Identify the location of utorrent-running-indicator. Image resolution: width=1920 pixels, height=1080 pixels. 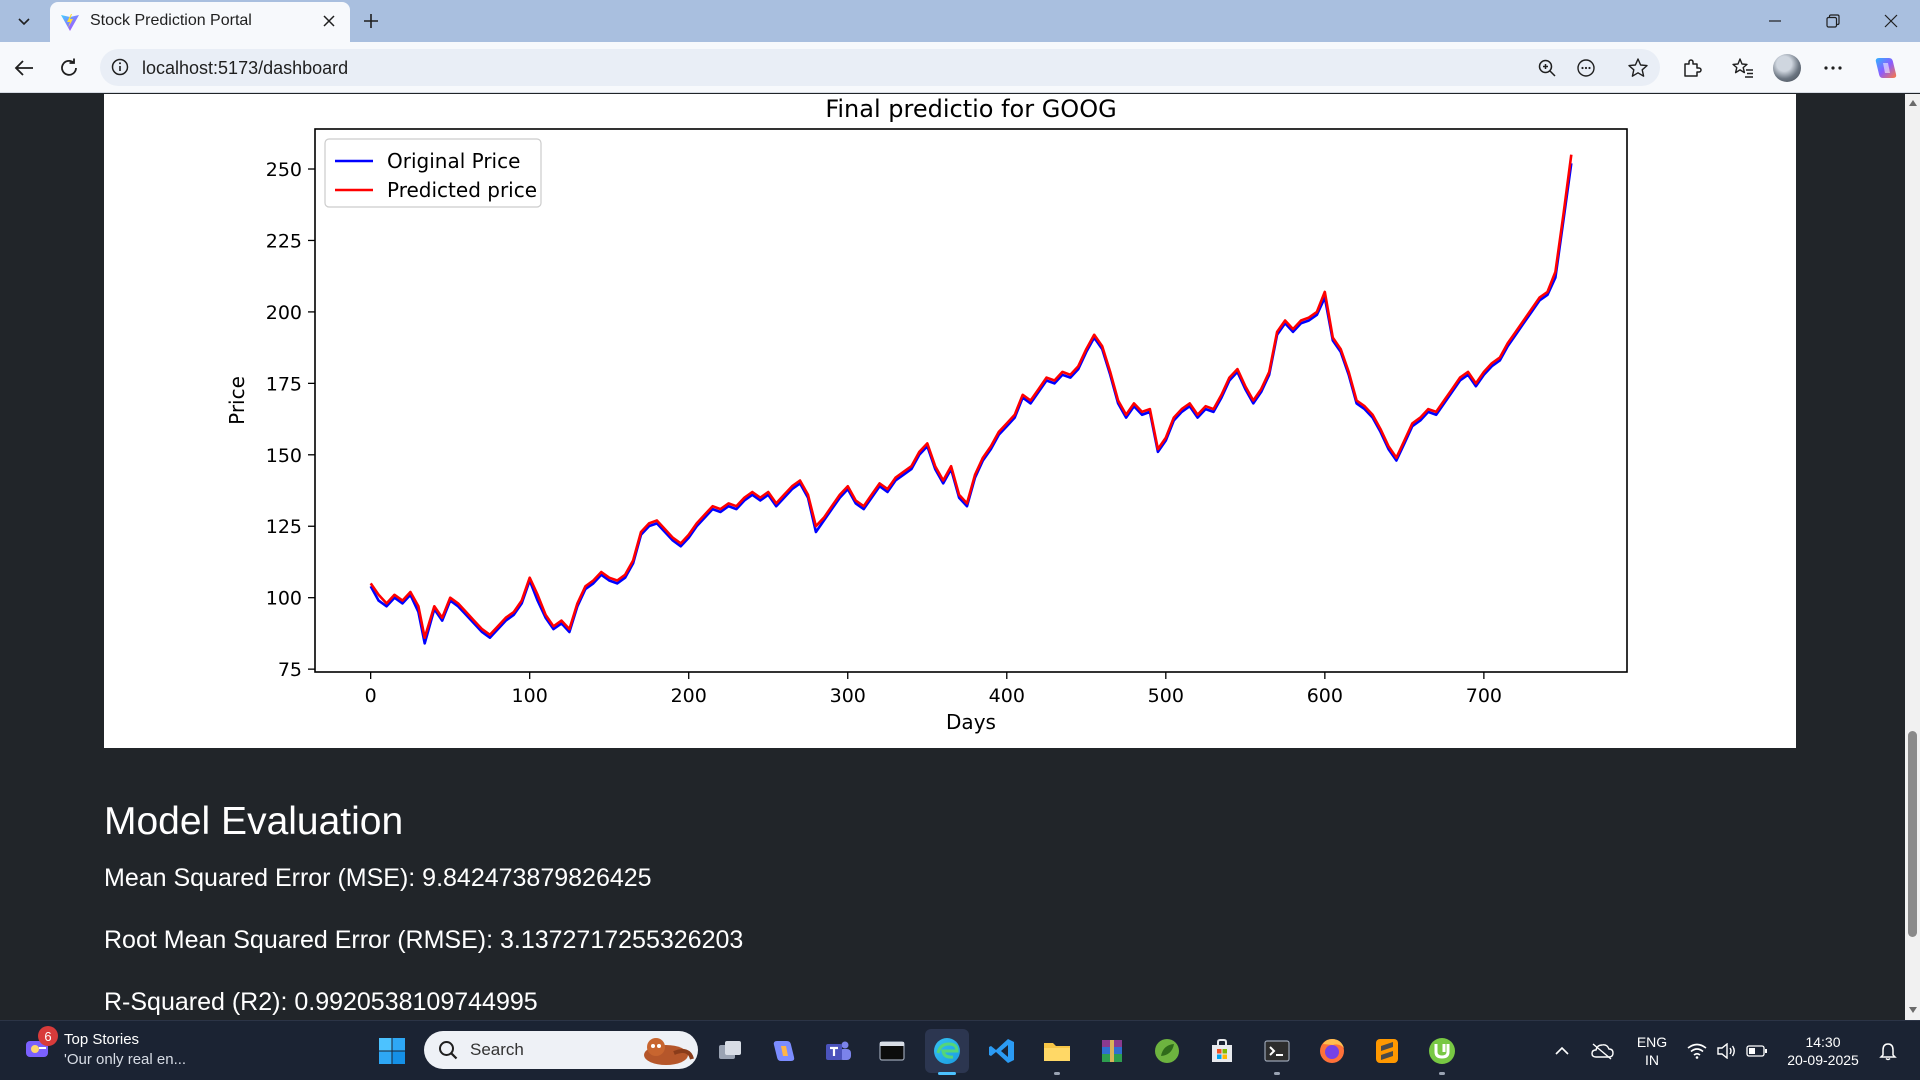
(1442, 1073).